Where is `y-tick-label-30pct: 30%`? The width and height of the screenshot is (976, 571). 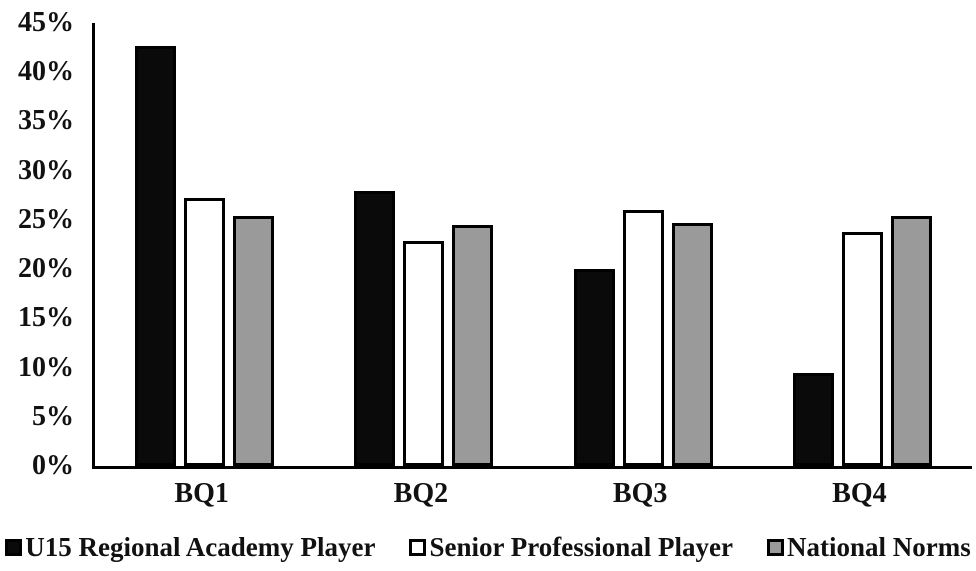 y-tick-label-30pct: 30% is located at coordinates (46, 170).